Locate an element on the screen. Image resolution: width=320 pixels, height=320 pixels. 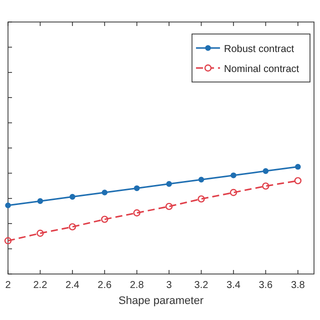
legend-label: Robust contract is located at coordinates (259, 49).